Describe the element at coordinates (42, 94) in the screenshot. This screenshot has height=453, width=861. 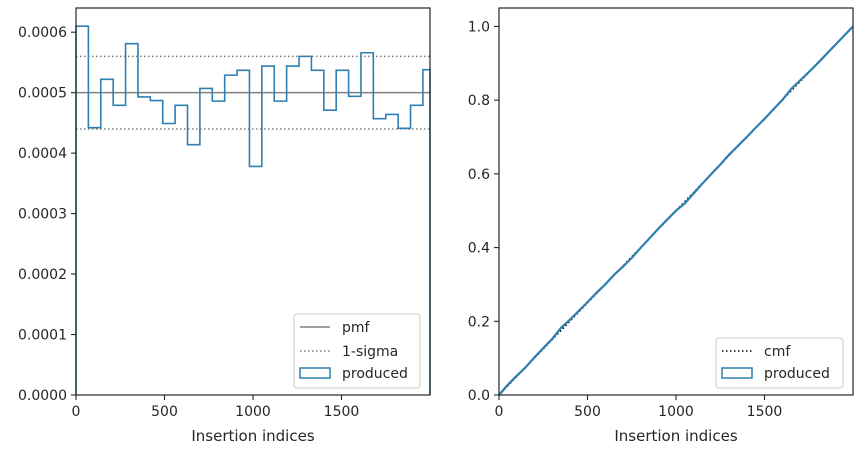
I see `y-tick-label: 0.0005` at that location.